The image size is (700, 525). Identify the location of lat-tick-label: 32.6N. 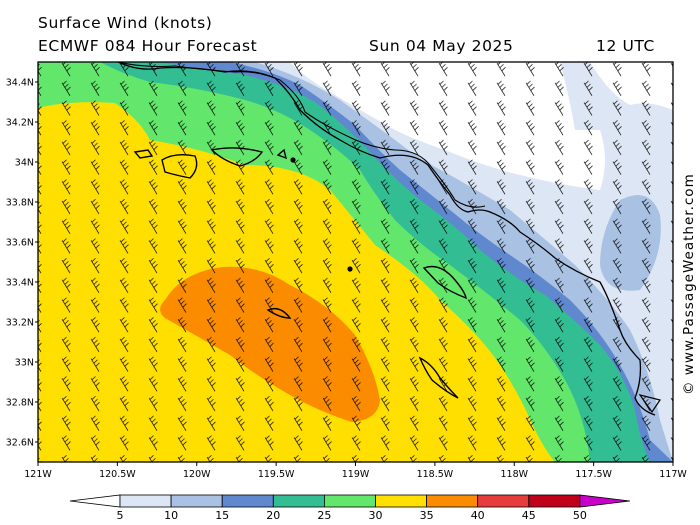
(20, 443).